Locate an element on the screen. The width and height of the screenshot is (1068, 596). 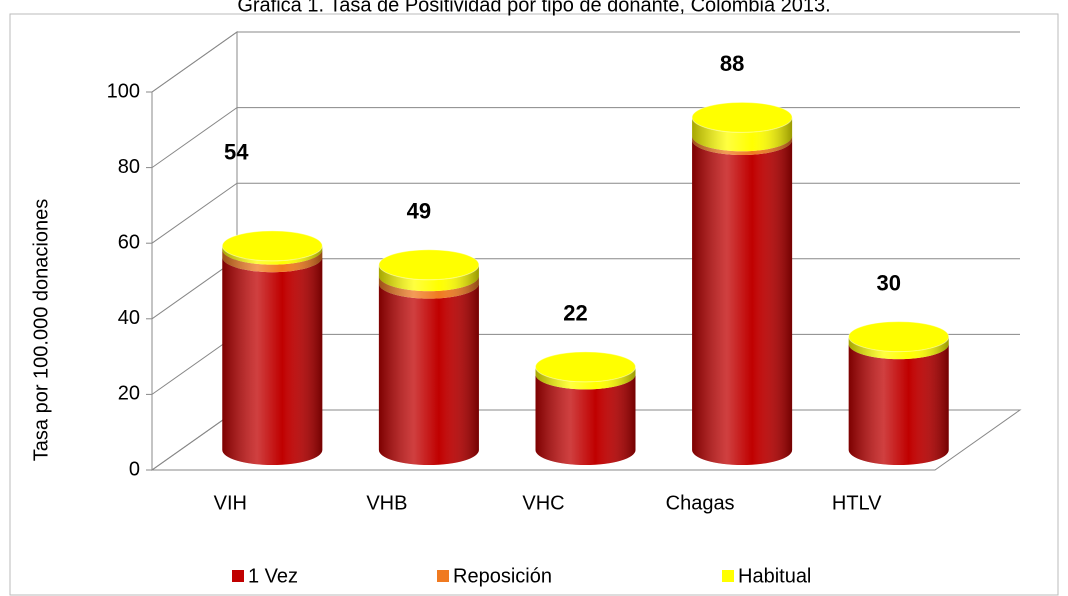
legend-label: Reposición is located at coordinates (502, 576).